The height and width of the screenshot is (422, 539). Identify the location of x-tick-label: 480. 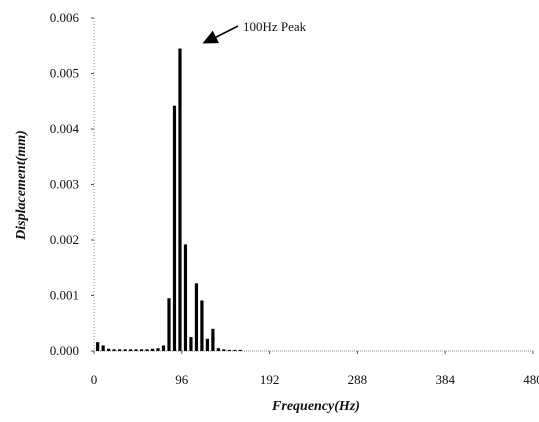
(531, 379).